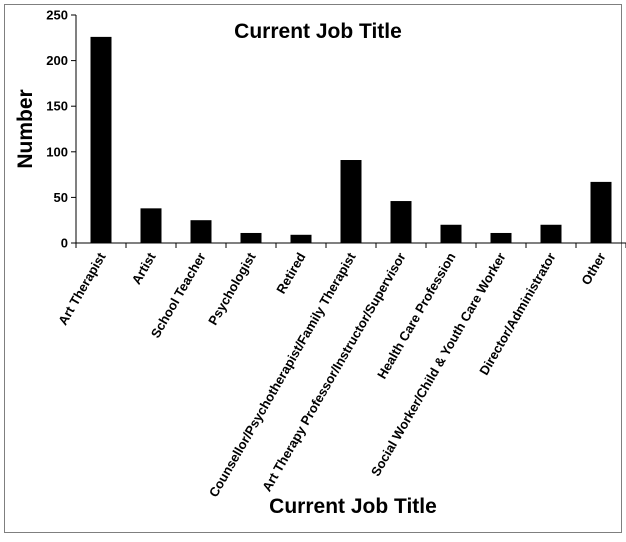 This screenshot has height=542, width=626. I want to click on y-axis-label: Number, so click(25, 128).